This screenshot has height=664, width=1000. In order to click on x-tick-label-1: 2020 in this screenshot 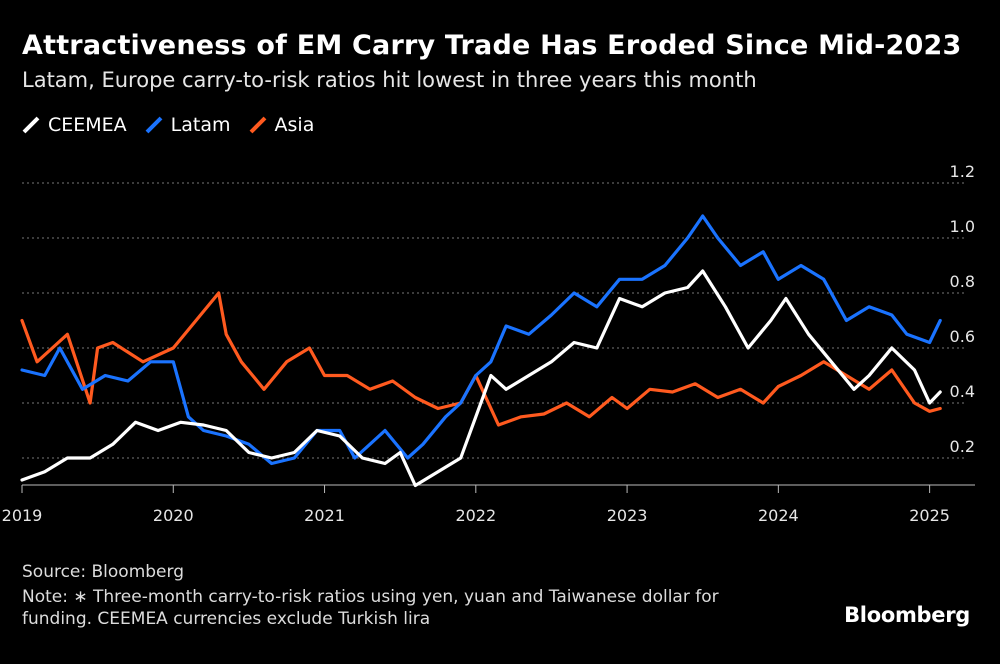, I will do `click(173, 515)`.